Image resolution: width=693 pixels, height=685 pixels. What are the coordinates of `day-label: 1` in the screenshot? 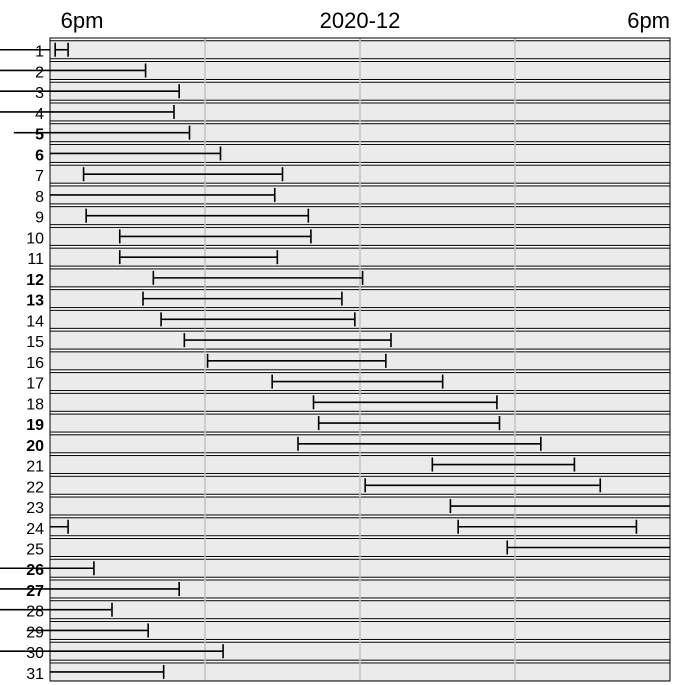 It's located at (39, 52).